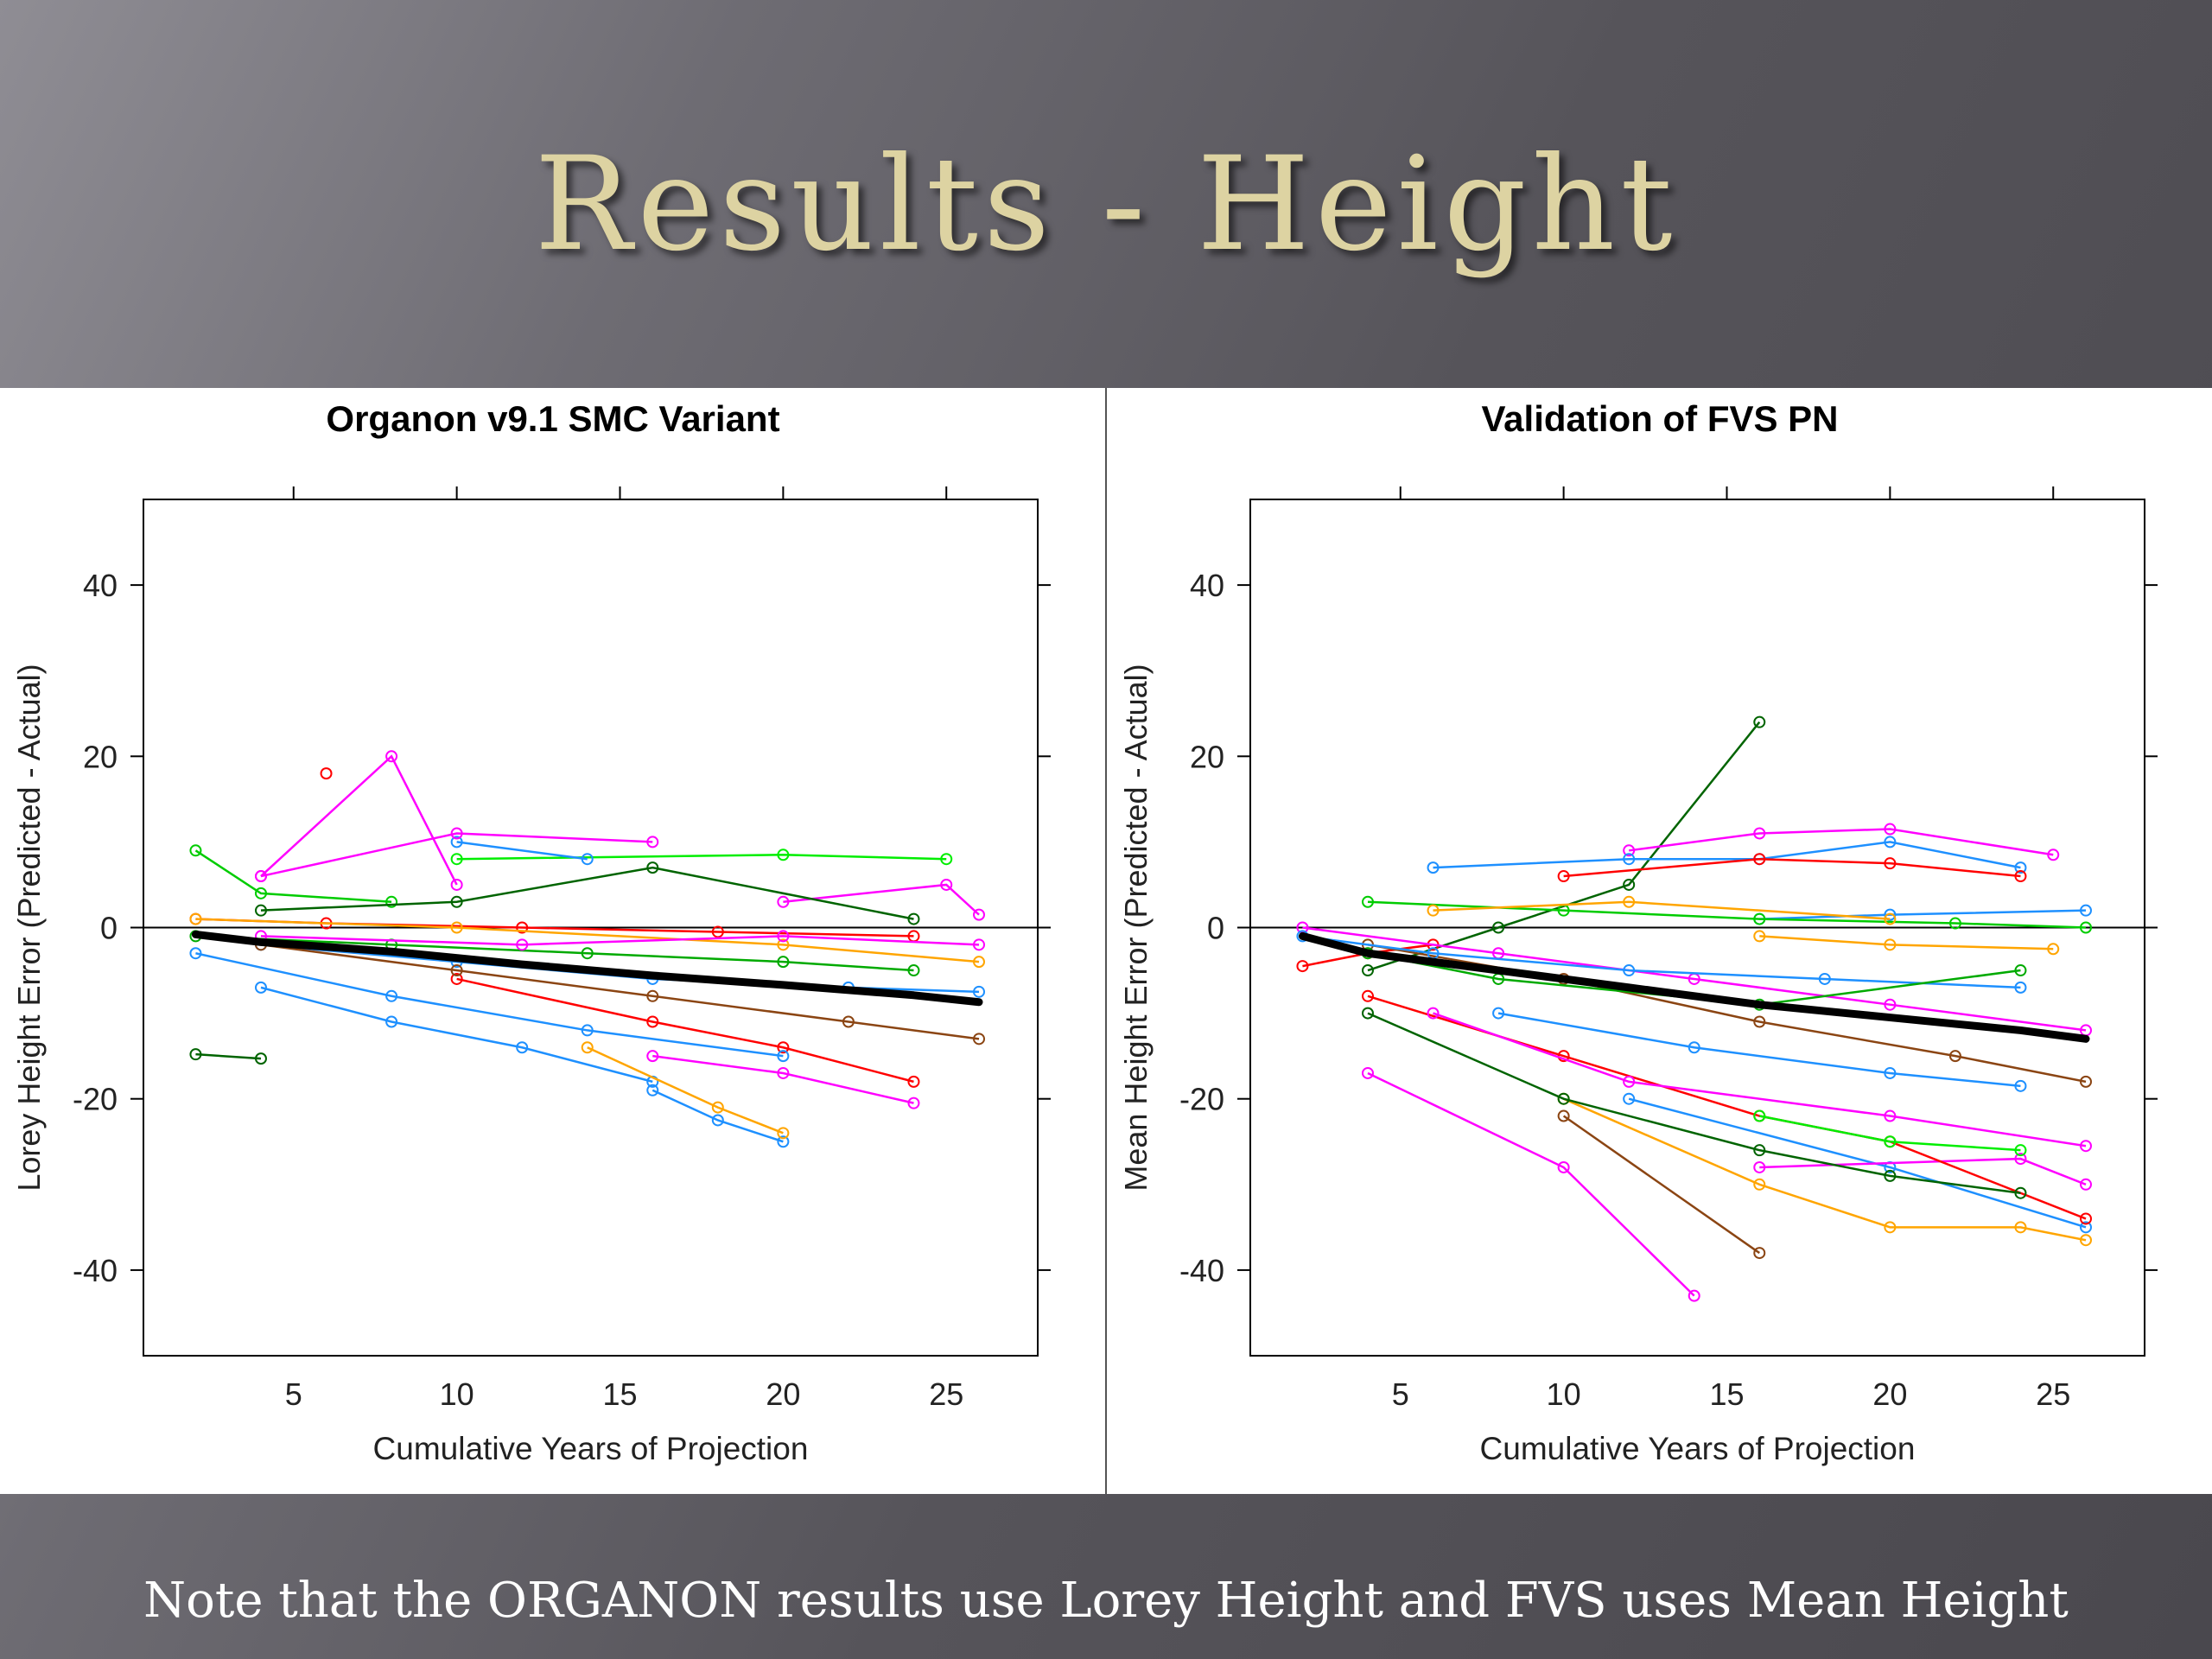 This screenshot has height=1659, width=2212. What do you see at coordinates (2053, 1394) in the screenshot?
I see `x-tick-label: 25` at bounding box center [2053, 1394].